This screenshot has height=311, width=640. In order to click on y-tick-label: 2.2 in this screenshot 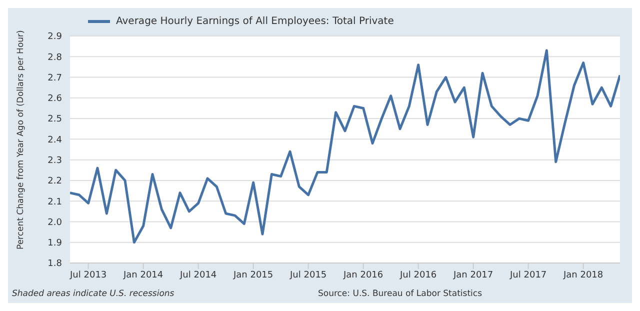, I will do `click(55, 181)`.